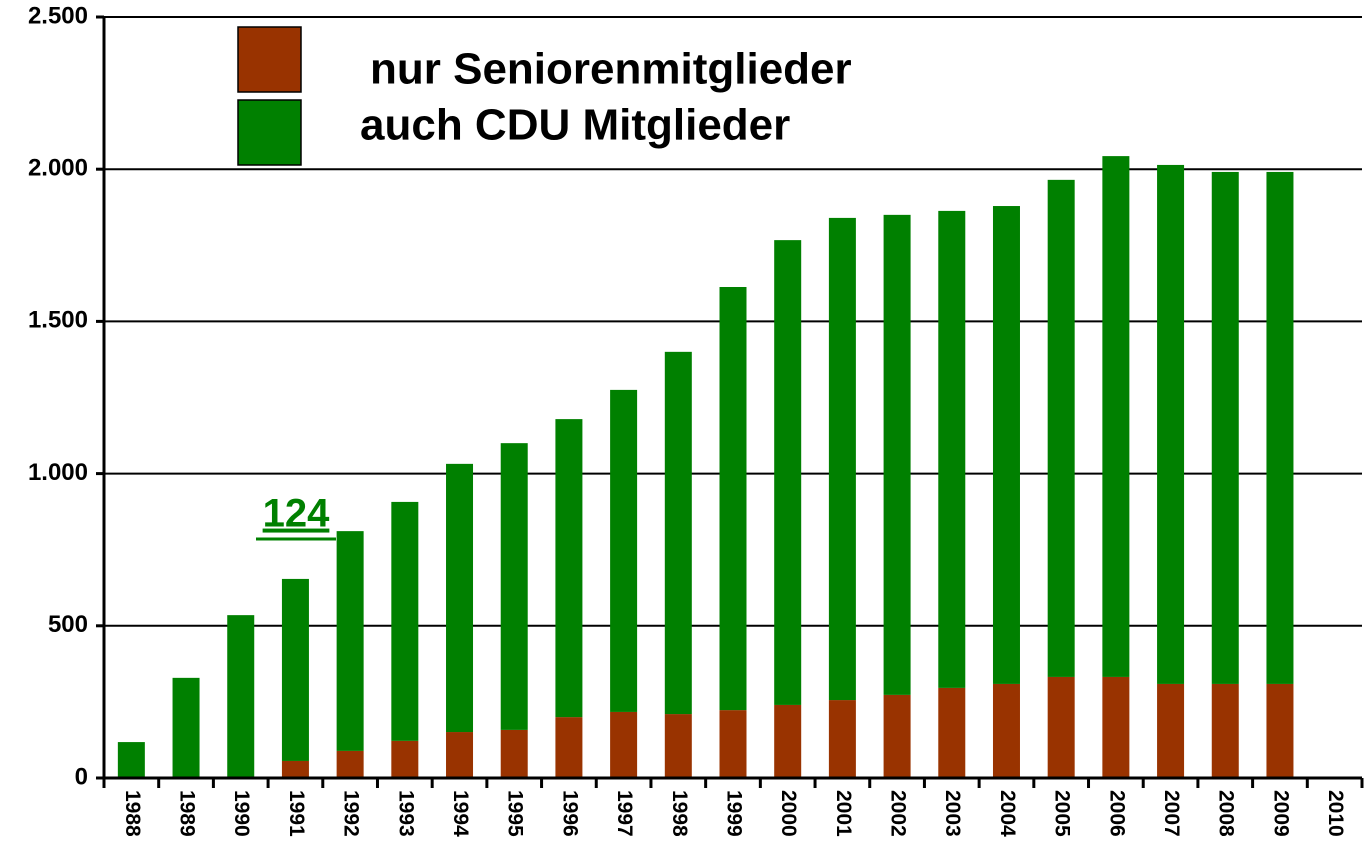  What do you see at coordinates (952, 813) in the screenshot?
I see `x-tick-label: 2003` at bounding box center [952, 813].